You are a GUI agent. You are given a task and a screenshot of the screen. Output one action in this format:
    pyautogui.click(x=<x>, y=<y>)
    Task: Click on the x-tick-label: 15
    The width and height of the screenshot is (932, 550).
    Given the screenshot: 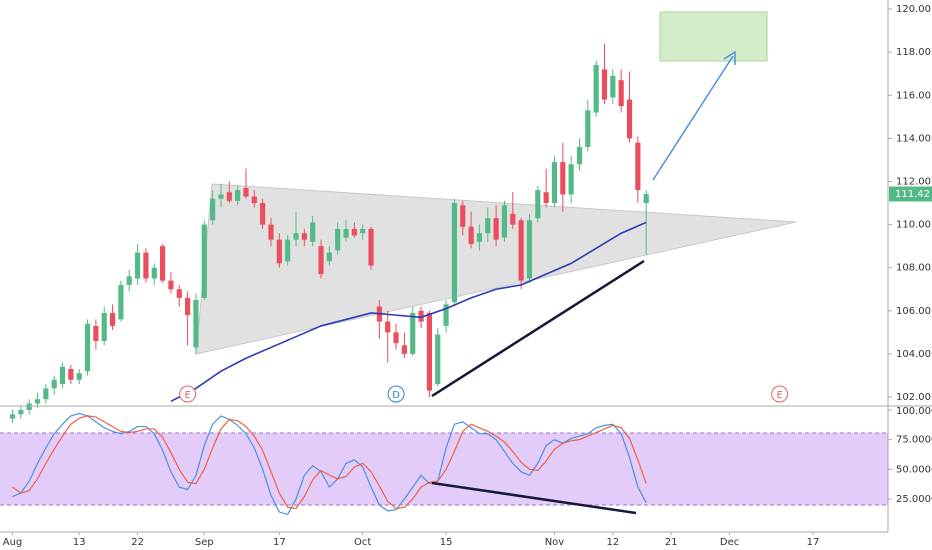 What is the action you would take?
    pyautogui.click(x=446, y=542)
    